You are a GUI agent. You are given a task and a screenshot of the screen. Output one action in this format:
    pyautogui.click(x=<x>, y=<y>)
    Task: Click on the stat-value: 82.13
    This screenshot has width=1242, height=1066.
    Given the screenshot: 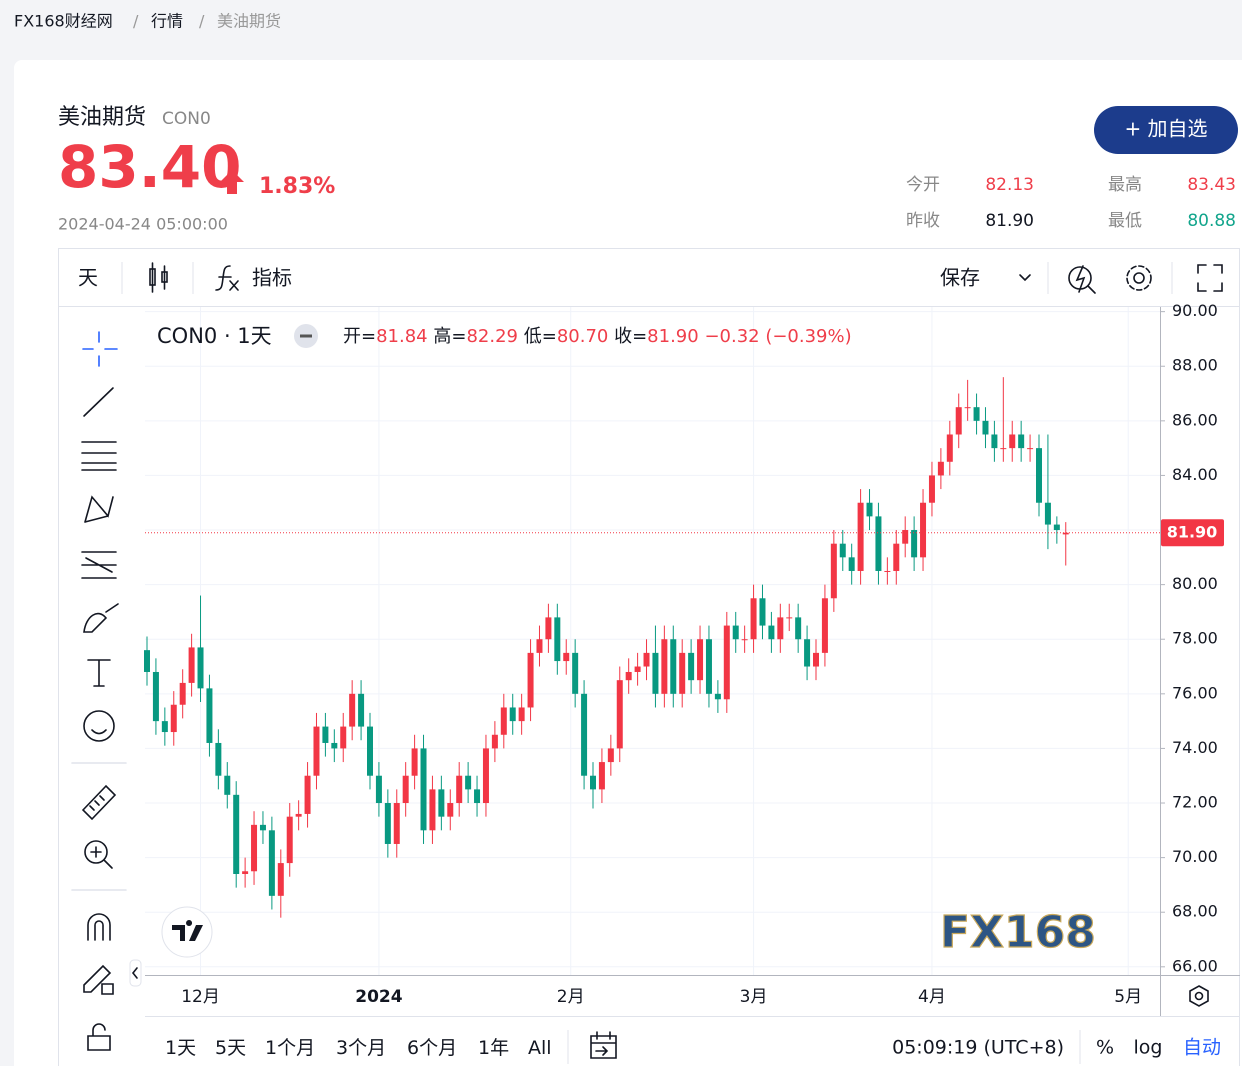 What is the action you would take?
    pyautogui.click(x=1009, y=185)
    